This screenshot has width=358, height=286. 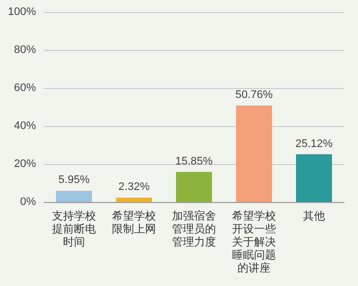 I want to click on y-tick-label: 40%, so click(x=25, y=126).